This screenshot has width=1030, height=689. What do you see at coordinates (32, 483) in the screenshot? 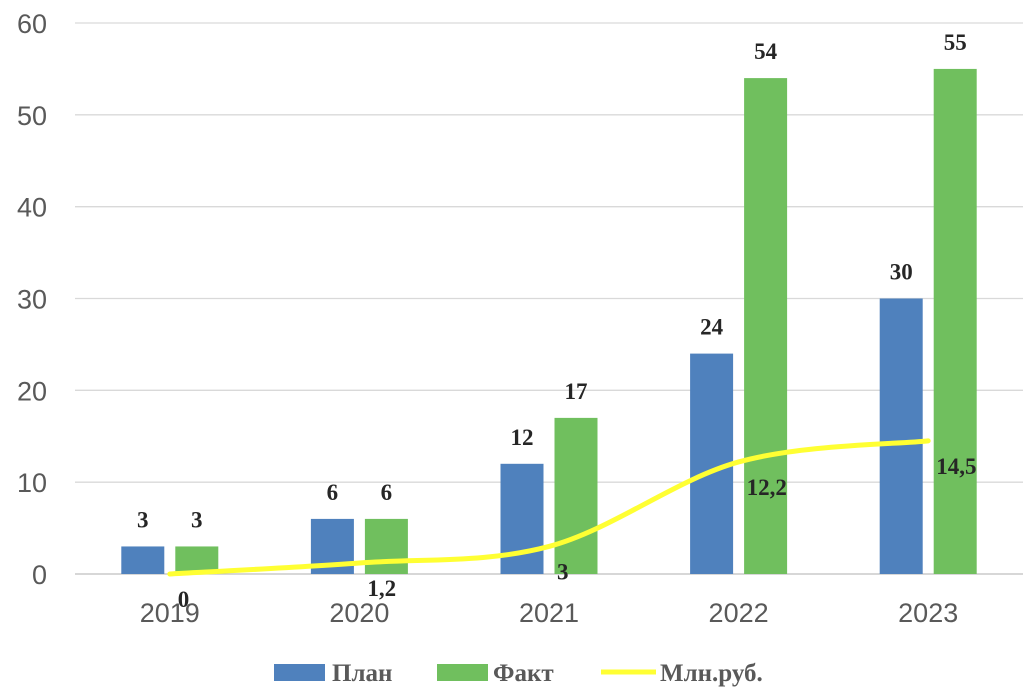
I see `y-tick-label: 10` at bounding box center [32, 483].